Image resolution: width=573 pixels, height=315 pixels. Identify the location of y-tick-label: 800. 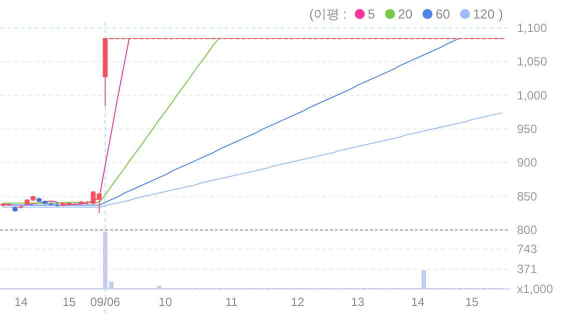
(527, 230).